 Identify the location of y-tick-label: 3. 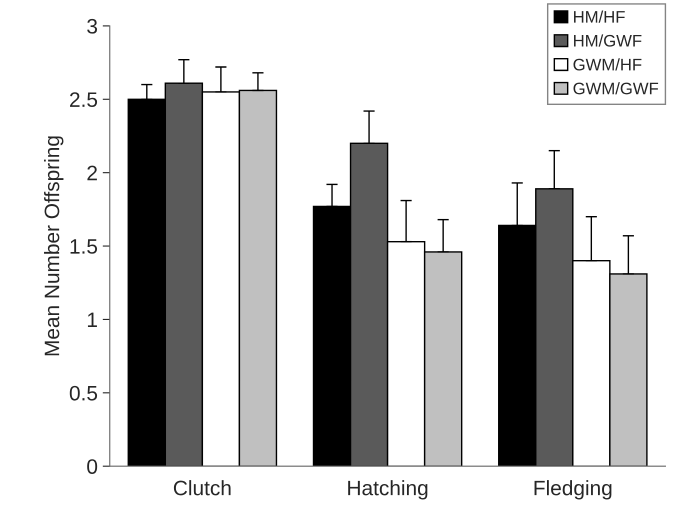
(92, 26).